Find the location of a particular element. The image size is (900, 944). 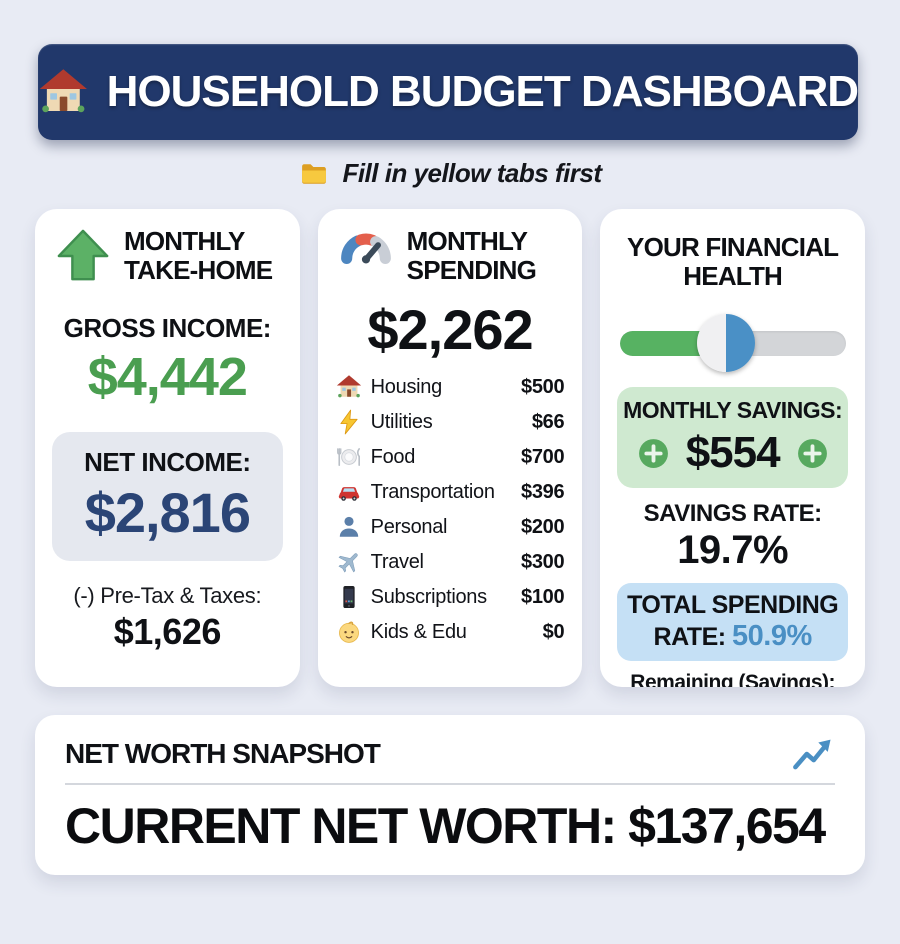

take-home-title-line2: TAKE-HOME is located at coordinates (198, 270).